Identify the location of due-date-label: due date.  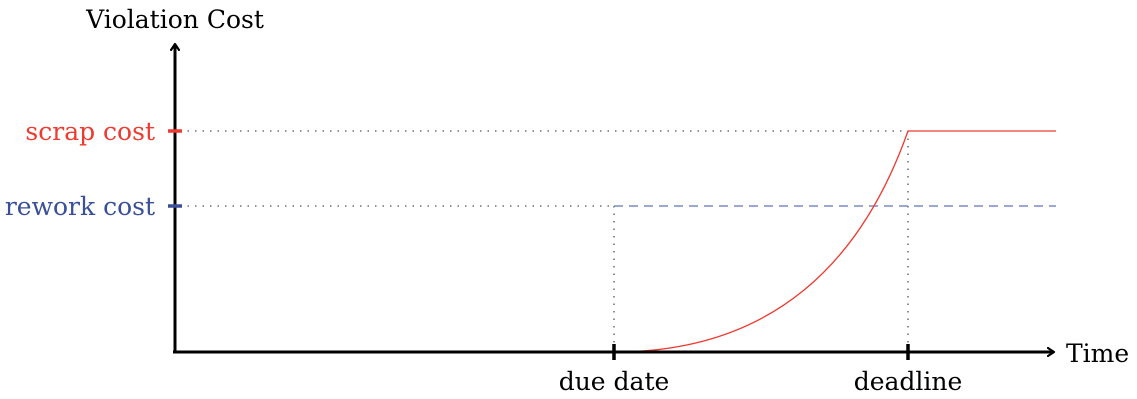
(614, 381).